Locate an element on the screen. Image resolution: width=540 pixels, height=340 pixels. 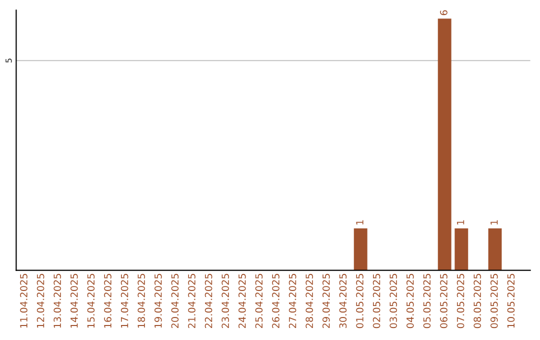
x-tick-label: 12.04.2025 is located at coordinates (40, 301).